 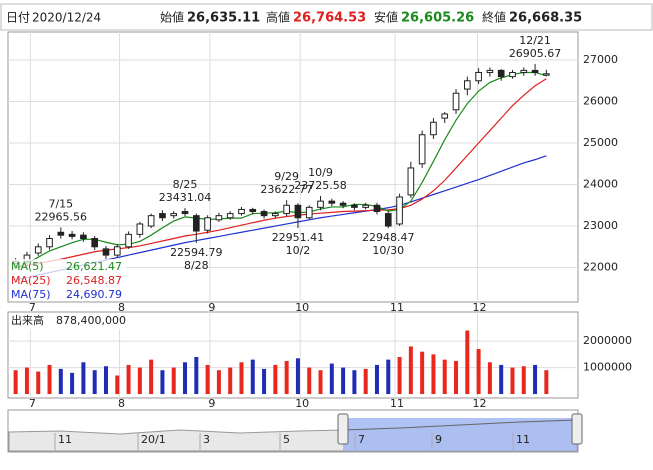 I want to click on navigator-label: 3, so click(x=206, y=439).